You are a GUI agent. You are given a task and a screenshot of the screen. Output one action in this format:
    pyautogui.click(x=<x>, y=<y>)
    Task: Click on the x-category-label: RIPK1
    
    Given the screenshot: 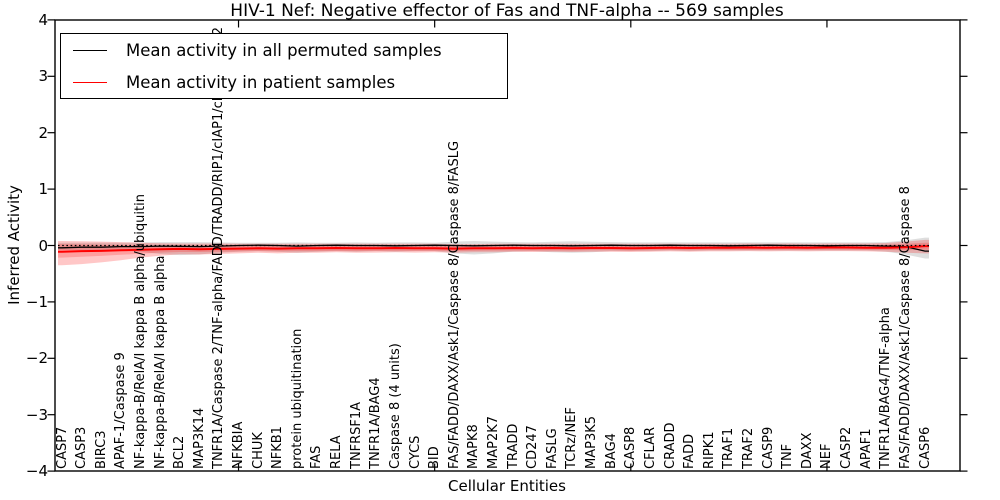 What is the action you would take?
    pyautogui.click(x=709, y=450)
    